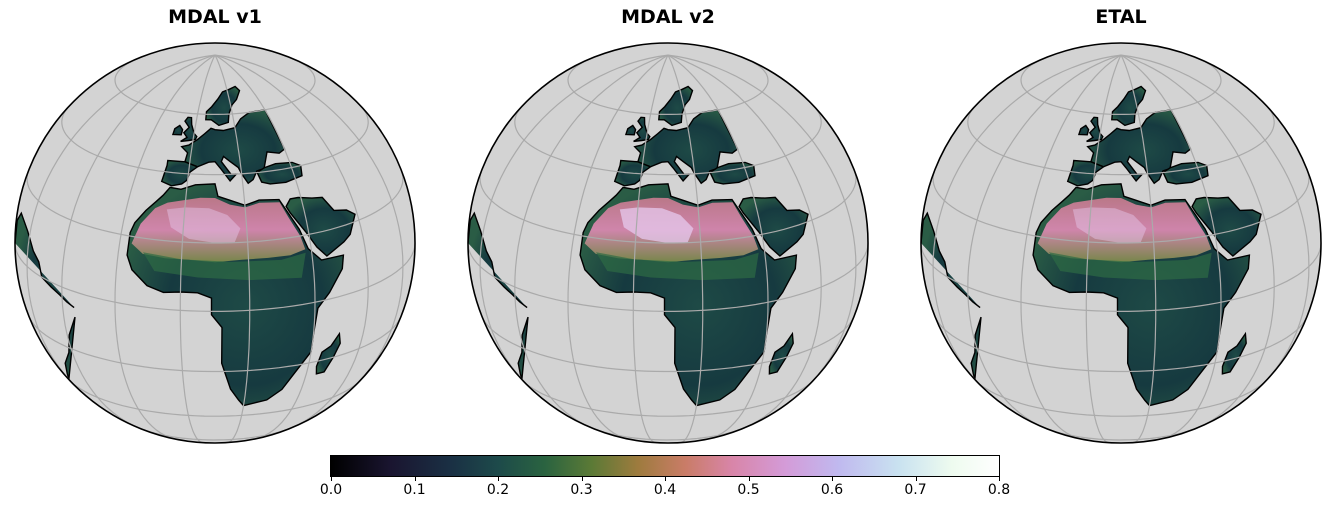 This screenshot has height=506, width=1323. I want to click on colorbar-gradient, so click(665, 466).